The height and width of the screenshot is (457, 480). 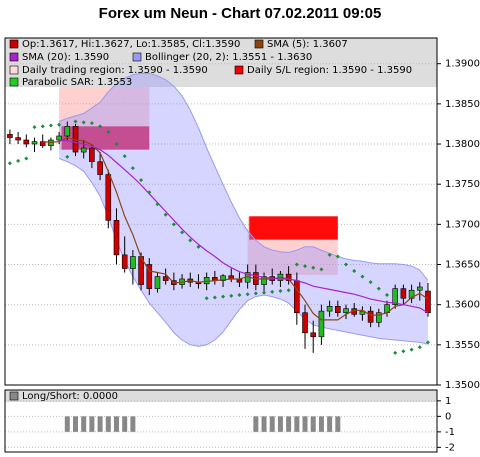 I want to click on y-tick-label: -1, so click(x=450, y=432).